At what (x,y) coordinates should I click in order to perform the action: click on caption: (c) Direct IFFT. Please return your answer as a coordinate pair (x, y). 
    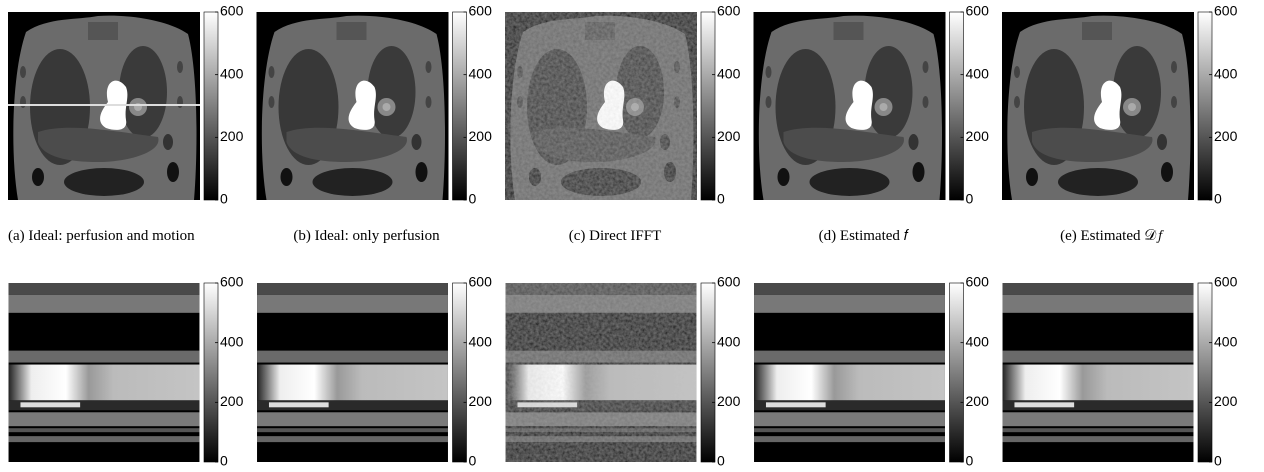
    Looking at the image, I should click on (615, 236).